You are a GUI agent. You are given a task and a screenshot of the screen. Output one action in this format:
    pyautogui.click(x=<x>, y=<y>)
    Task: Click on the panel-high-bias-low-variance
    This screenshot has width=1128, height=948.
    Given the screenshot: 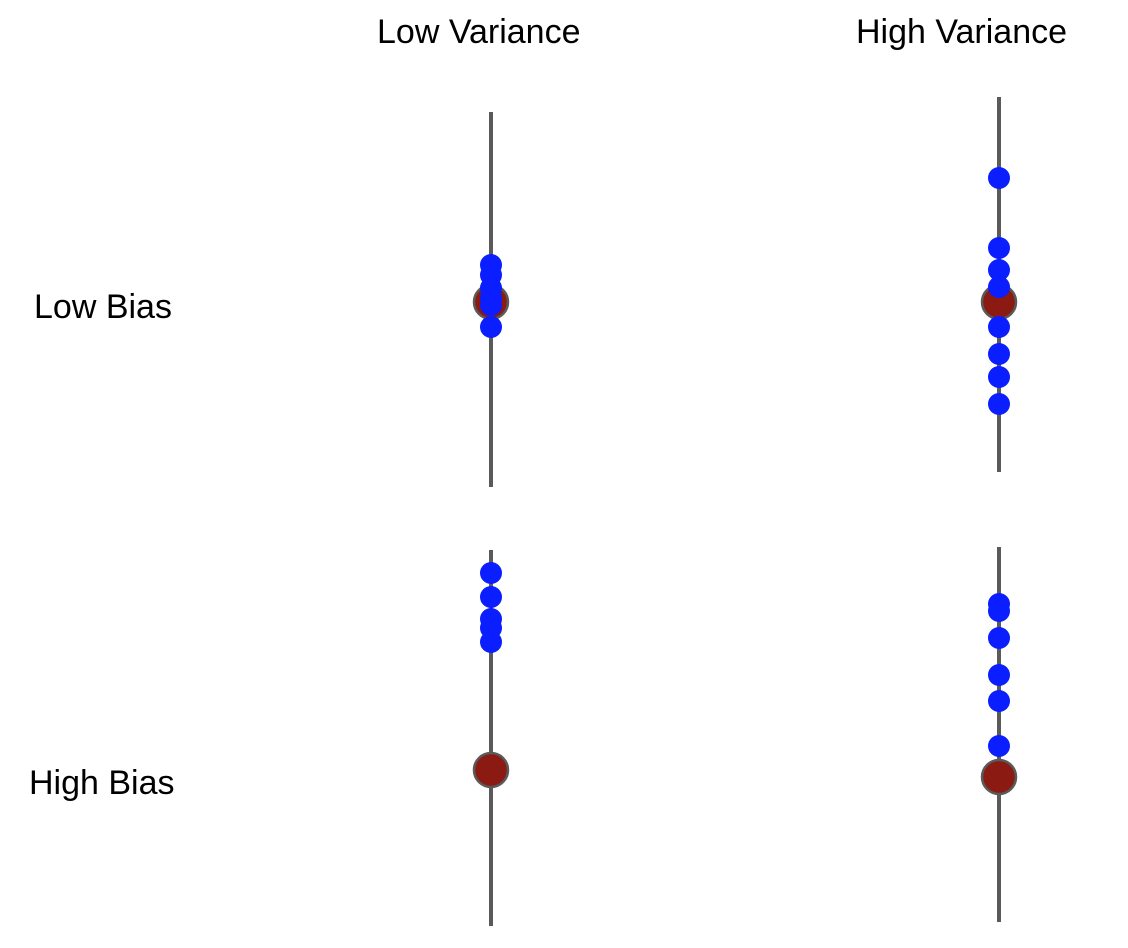 What is the action you would take?
    pyautogui.click(x=491, y=738)
    